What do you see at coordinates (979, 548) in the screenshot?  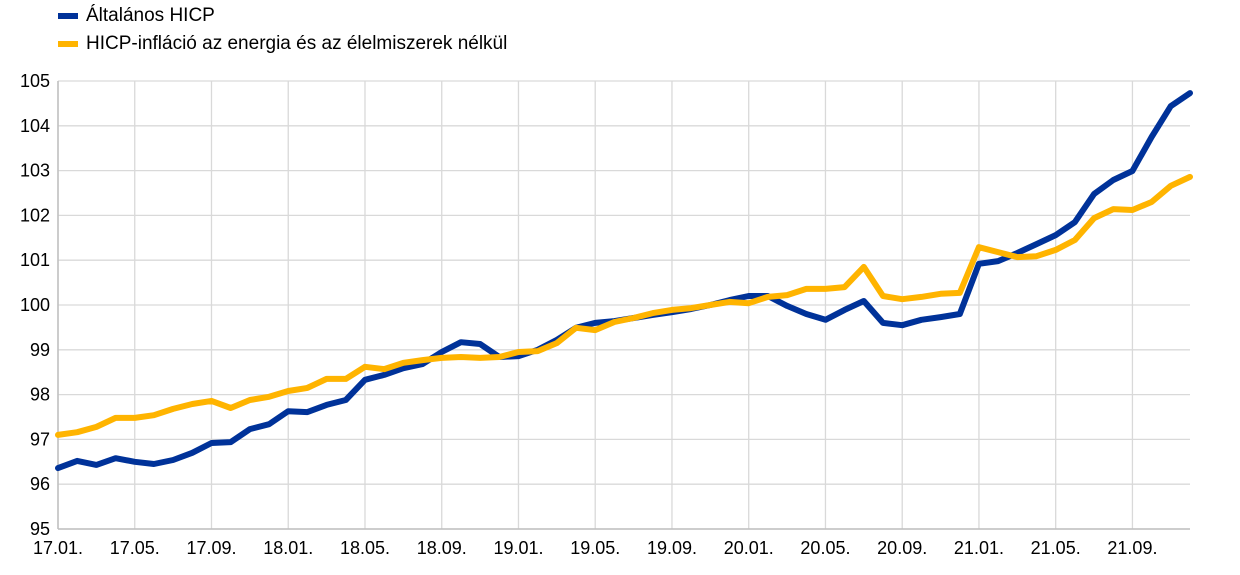 I see `x-tick-label: 21.01.` at bounding box center [979, 548].